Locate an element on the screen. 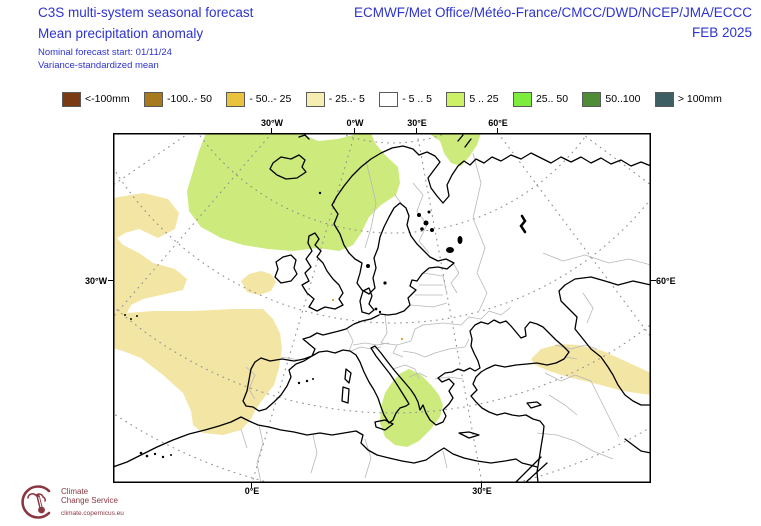 The image size is (761, 526). logo-url: climate.copernicus.eu is located at coordinates (92, 513).